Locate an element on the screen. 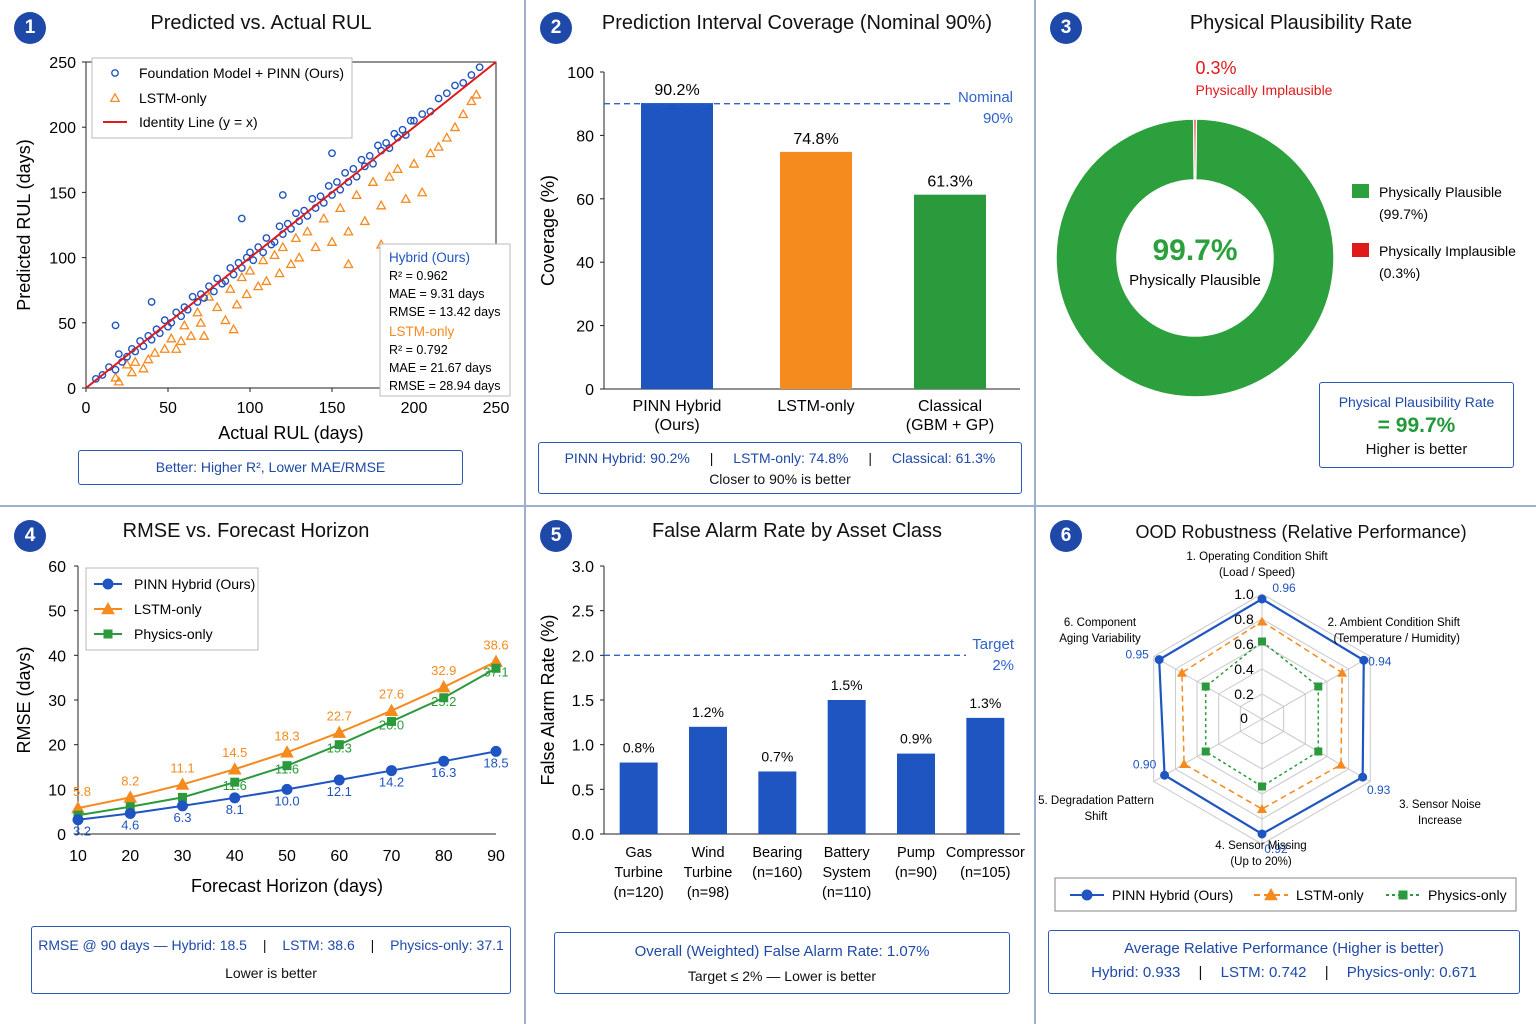  data-label: 4.6 is located at coordinates (130, 824).